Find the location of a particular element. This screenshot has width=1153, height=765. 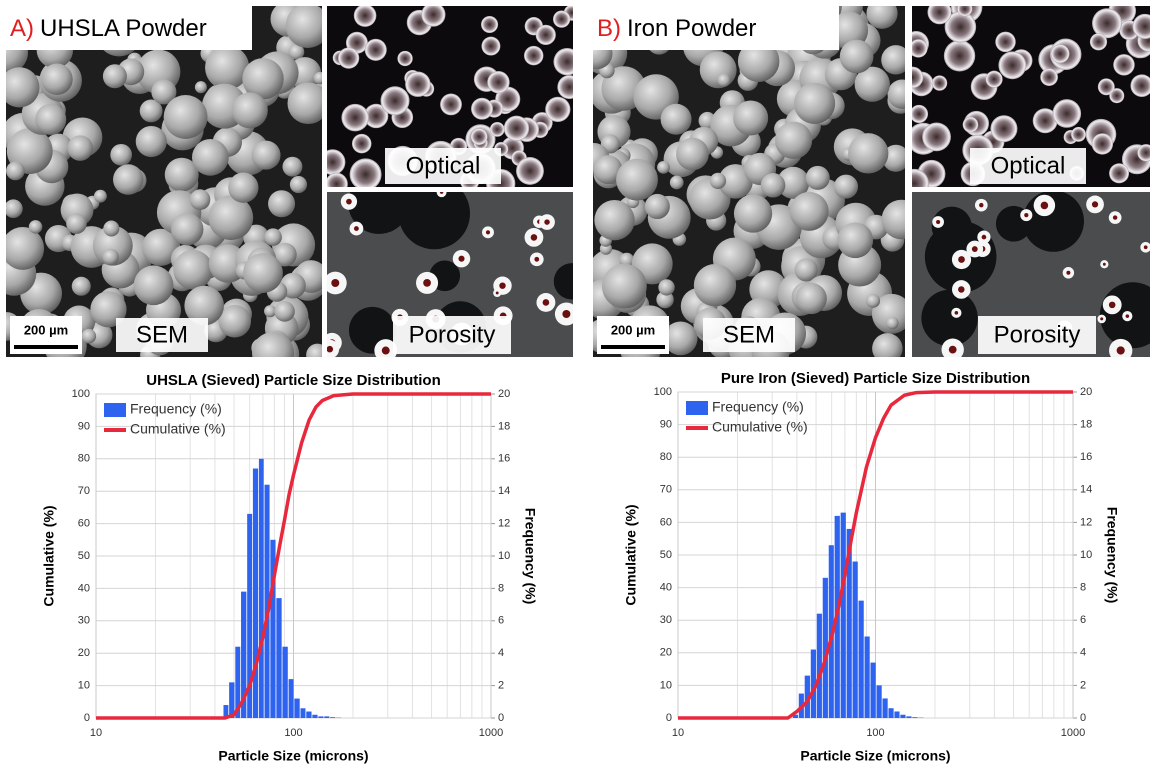

legend-label: Cumulative (%) is located at coordinates (178, 429).